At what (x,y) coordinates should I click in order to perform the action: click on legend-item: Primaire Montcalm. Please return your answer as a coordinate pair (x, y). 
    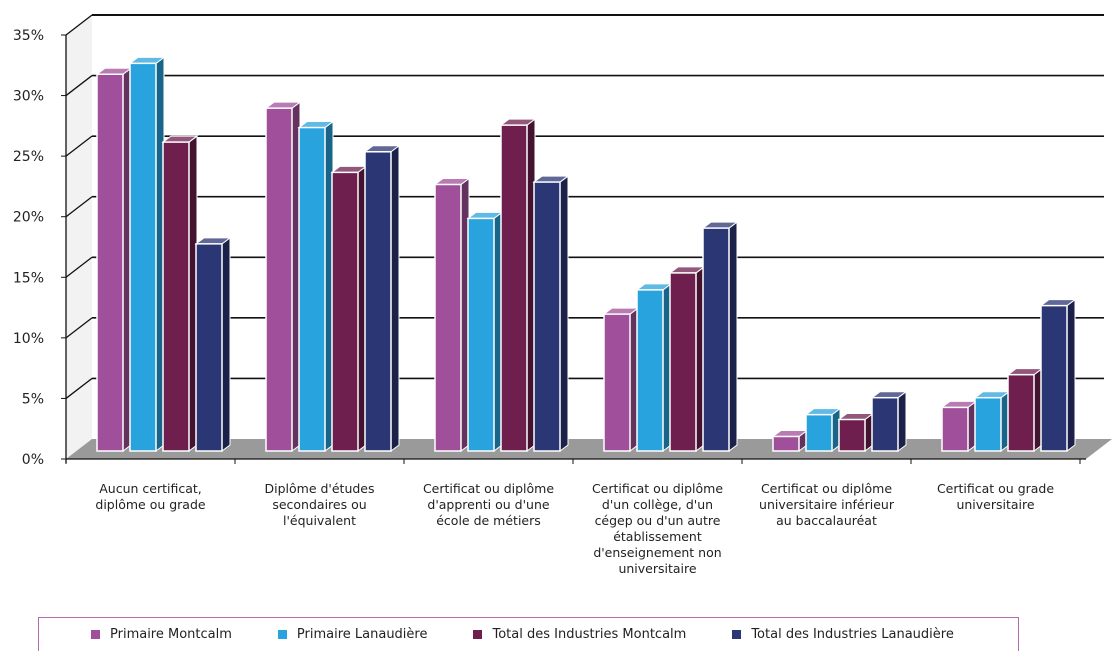
    Looking at the image, I should click on (161, 634).